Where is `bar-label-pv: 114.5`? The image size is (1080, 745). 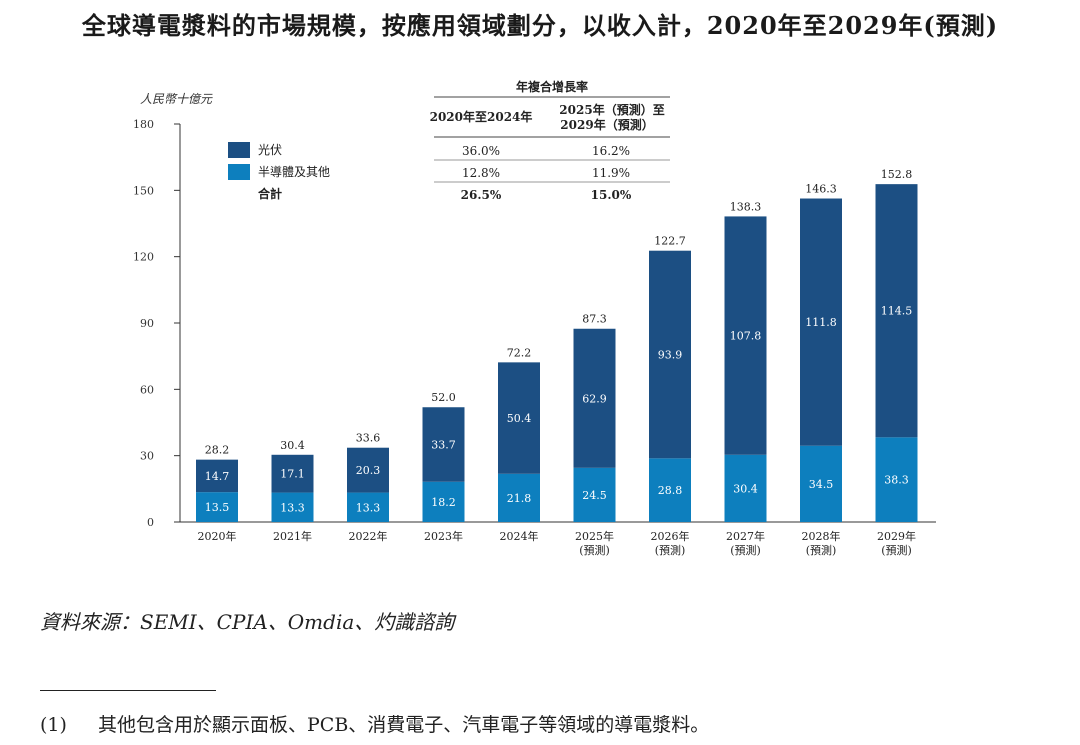
bar-label-pv: 114.5 is located at coordinates (897, 311).